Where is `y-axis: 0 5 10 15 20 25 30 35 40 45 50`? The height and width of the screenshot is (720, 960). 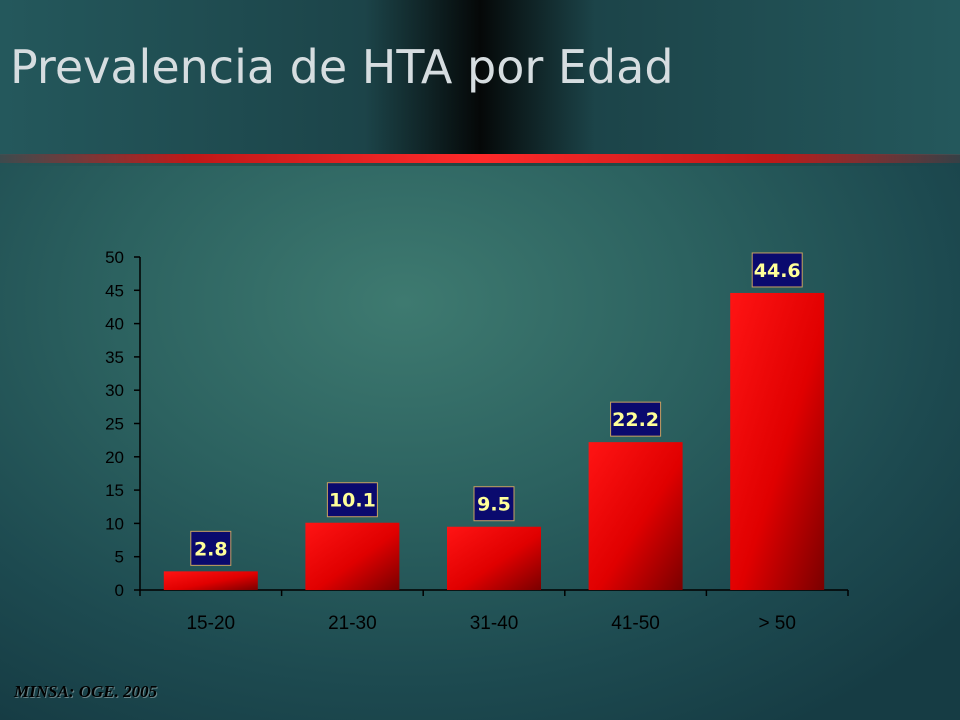 y-axis: 0 5 10 15 20 25 30 35 40 45 50 is located at coordinates (123, 424).